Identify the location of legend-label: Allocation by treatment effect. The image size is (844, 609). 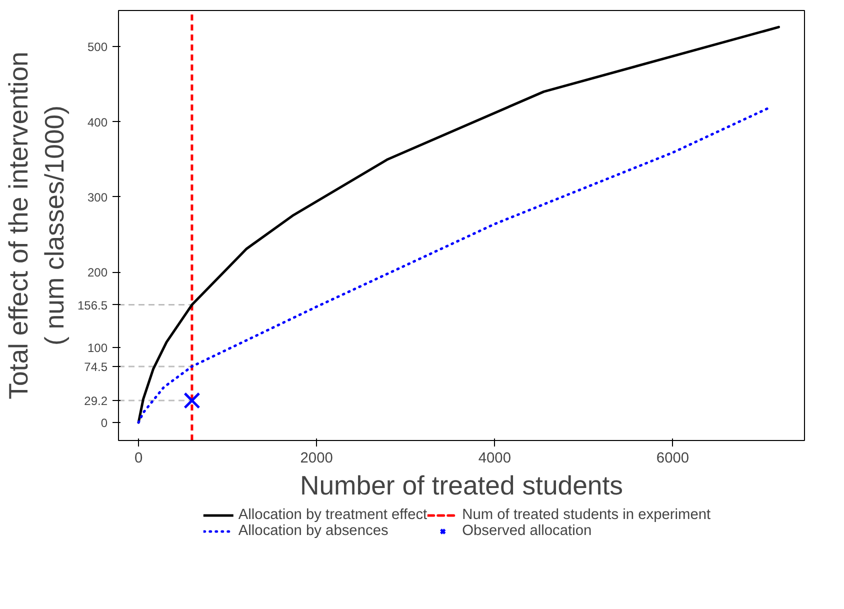
(333, 515).